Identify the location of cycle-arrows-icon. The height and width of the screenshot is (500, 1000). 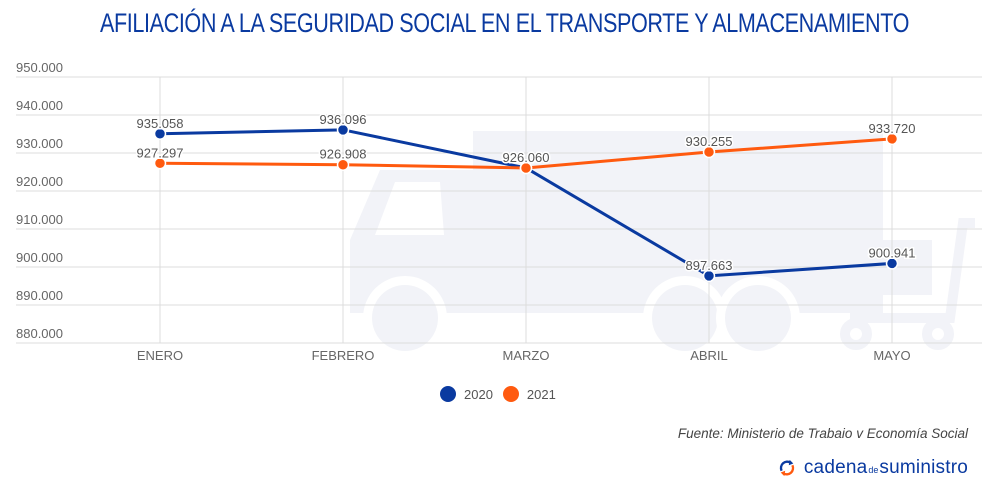
(787, 468).